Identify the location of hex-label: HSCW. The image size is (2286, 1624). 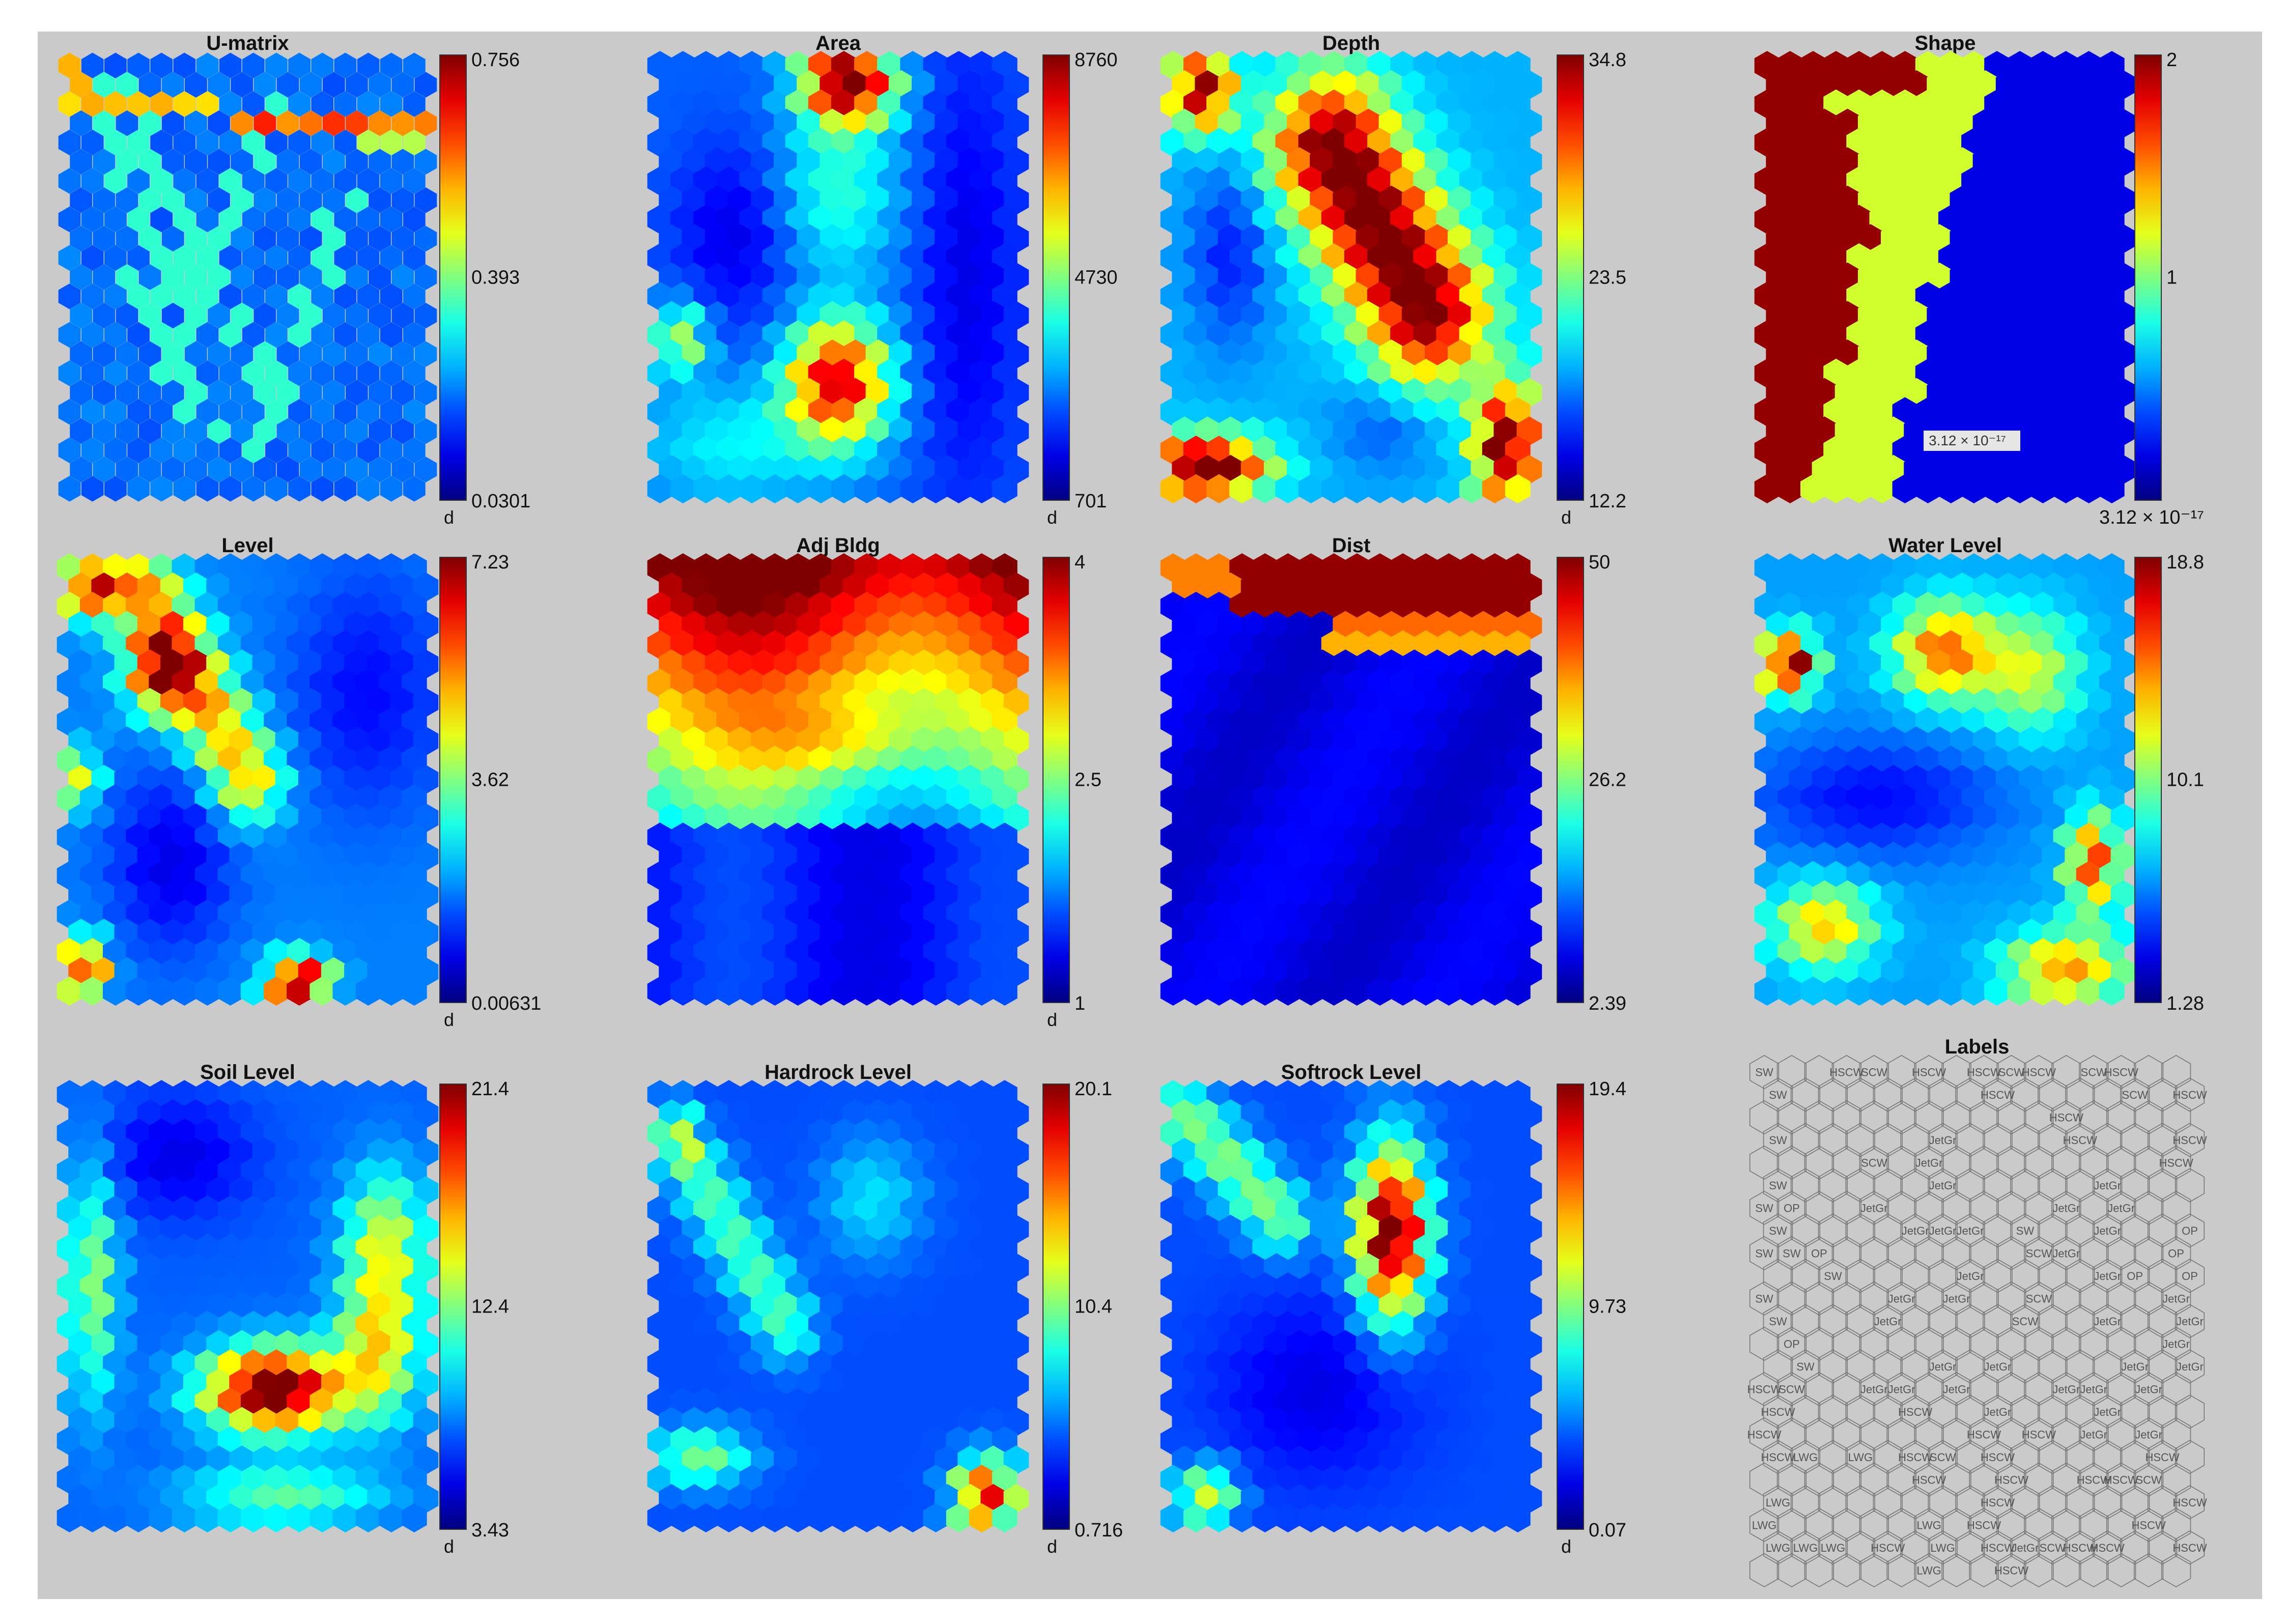
(1998, 1457).